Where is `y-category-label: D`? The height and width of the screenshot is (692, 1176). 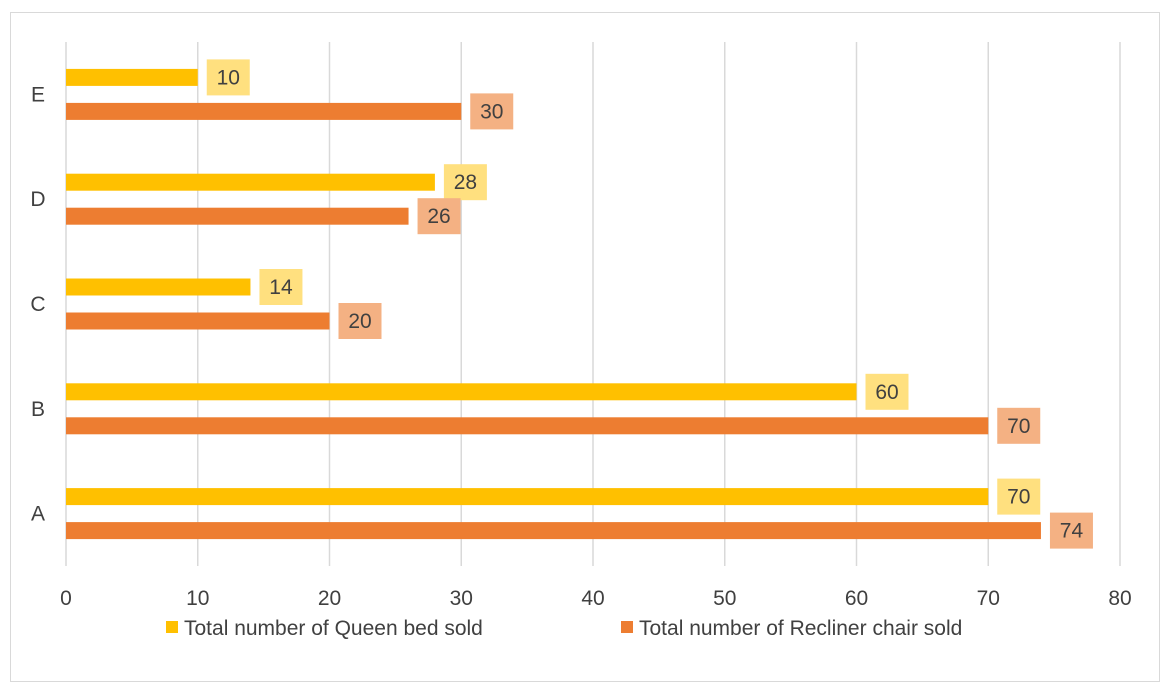
y-category-label: D is located at coordinates (37, 199).